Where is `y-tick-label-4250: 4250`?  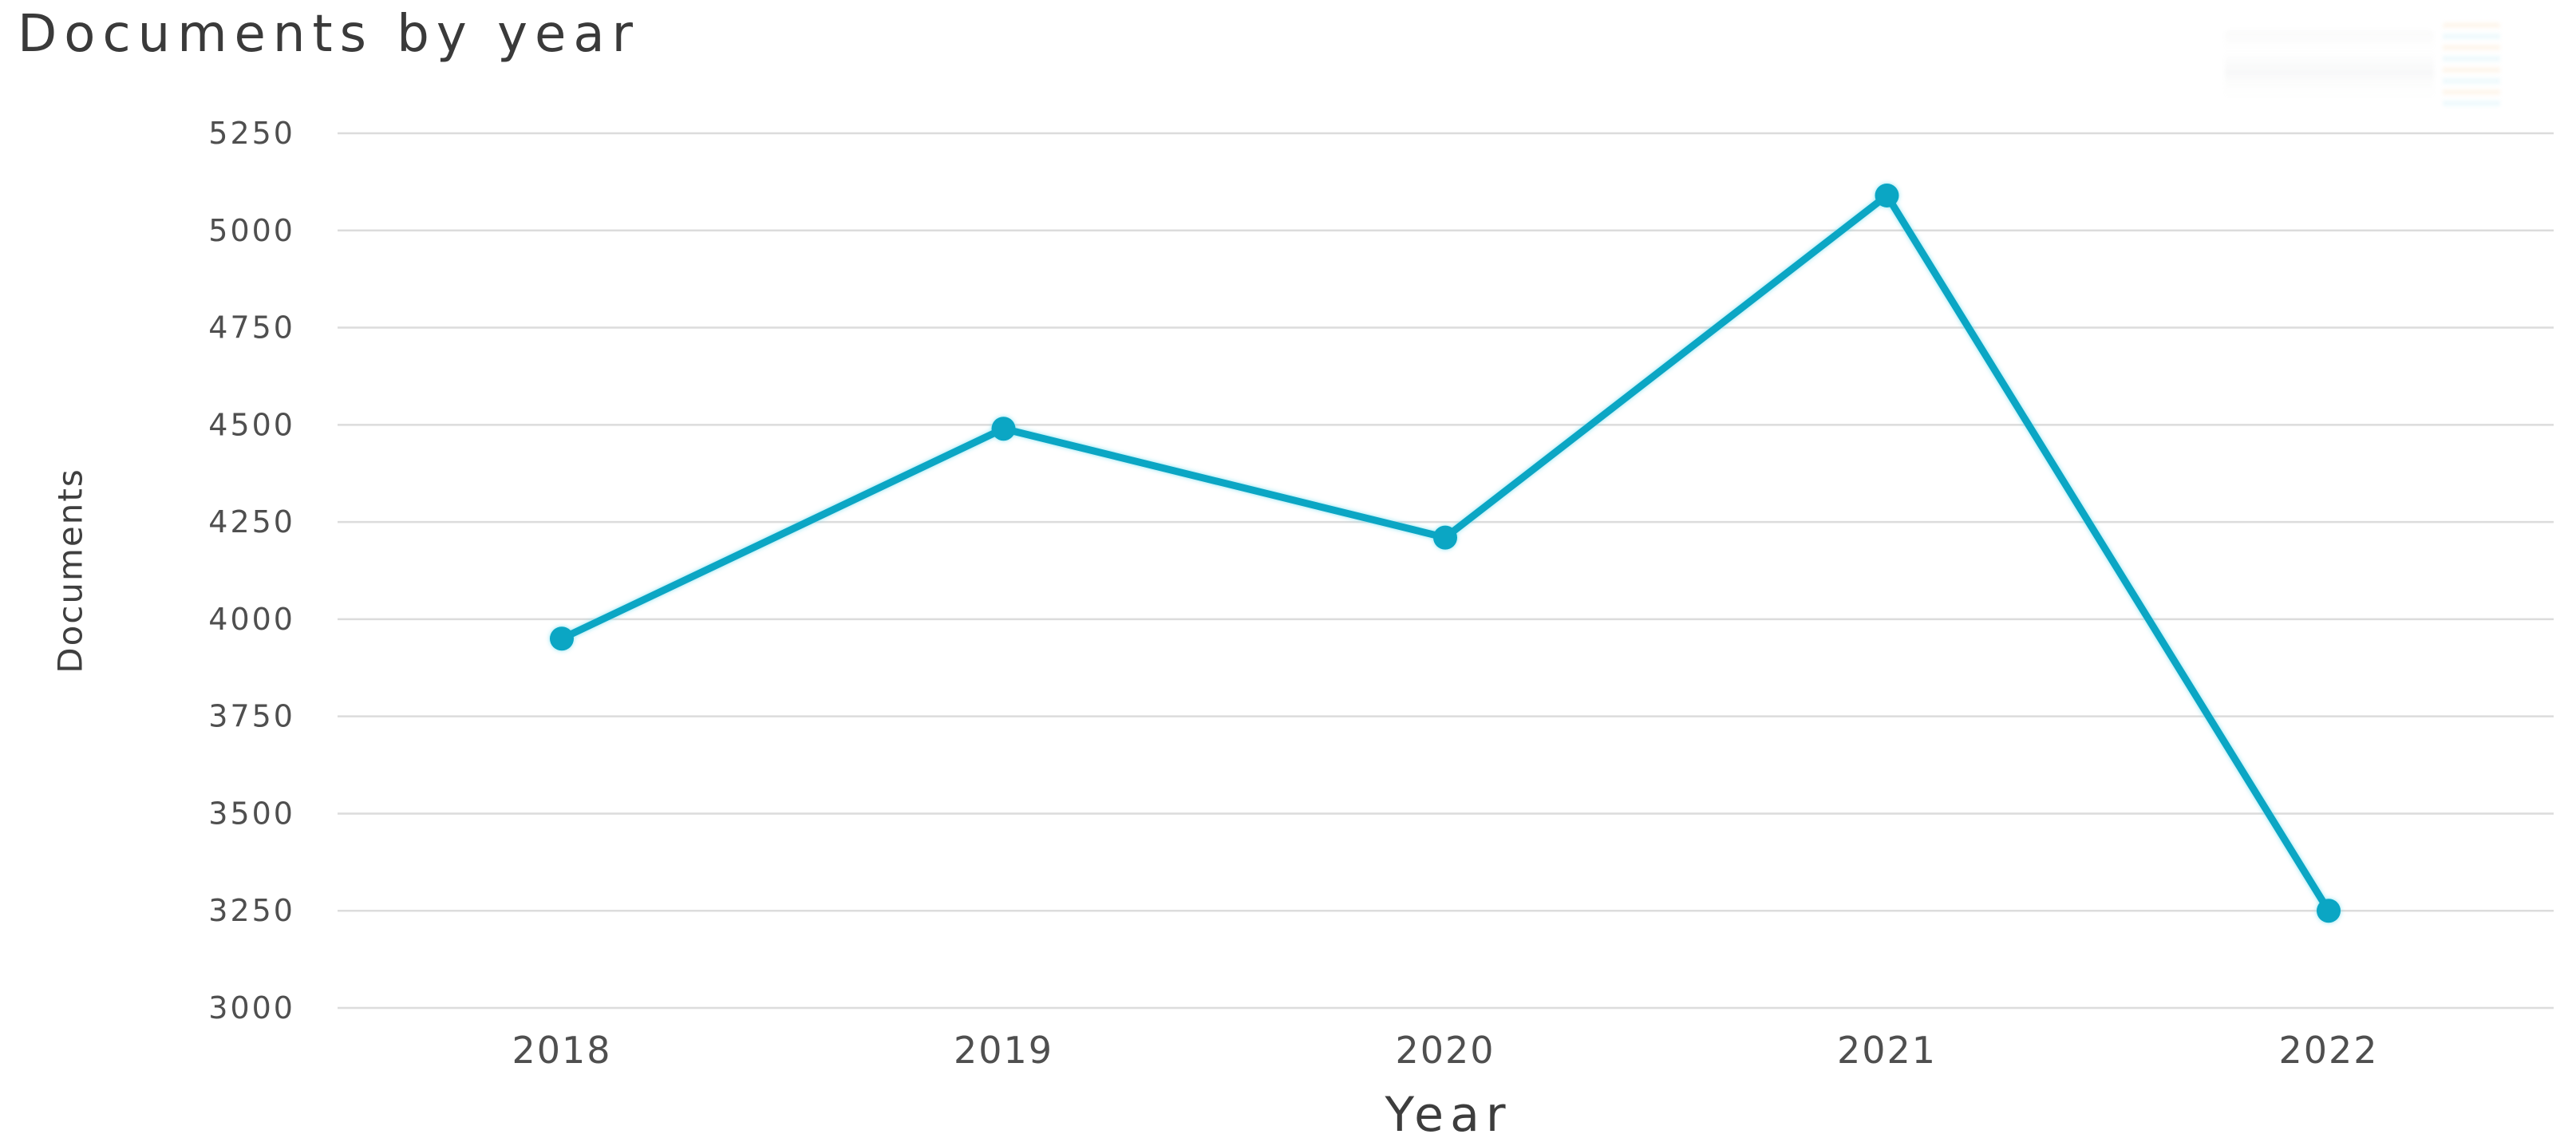 y-tick-label-4250: 4250 is located at coordinates (251, 521).